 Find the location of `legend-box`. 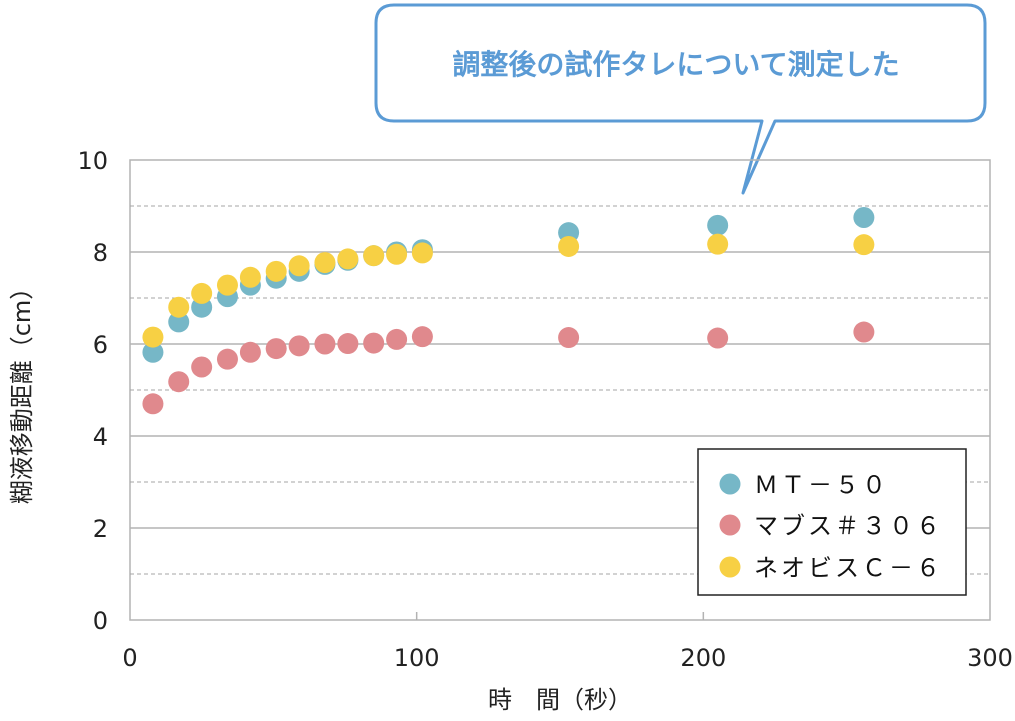

legend-box is located at coordinates (832, 522).